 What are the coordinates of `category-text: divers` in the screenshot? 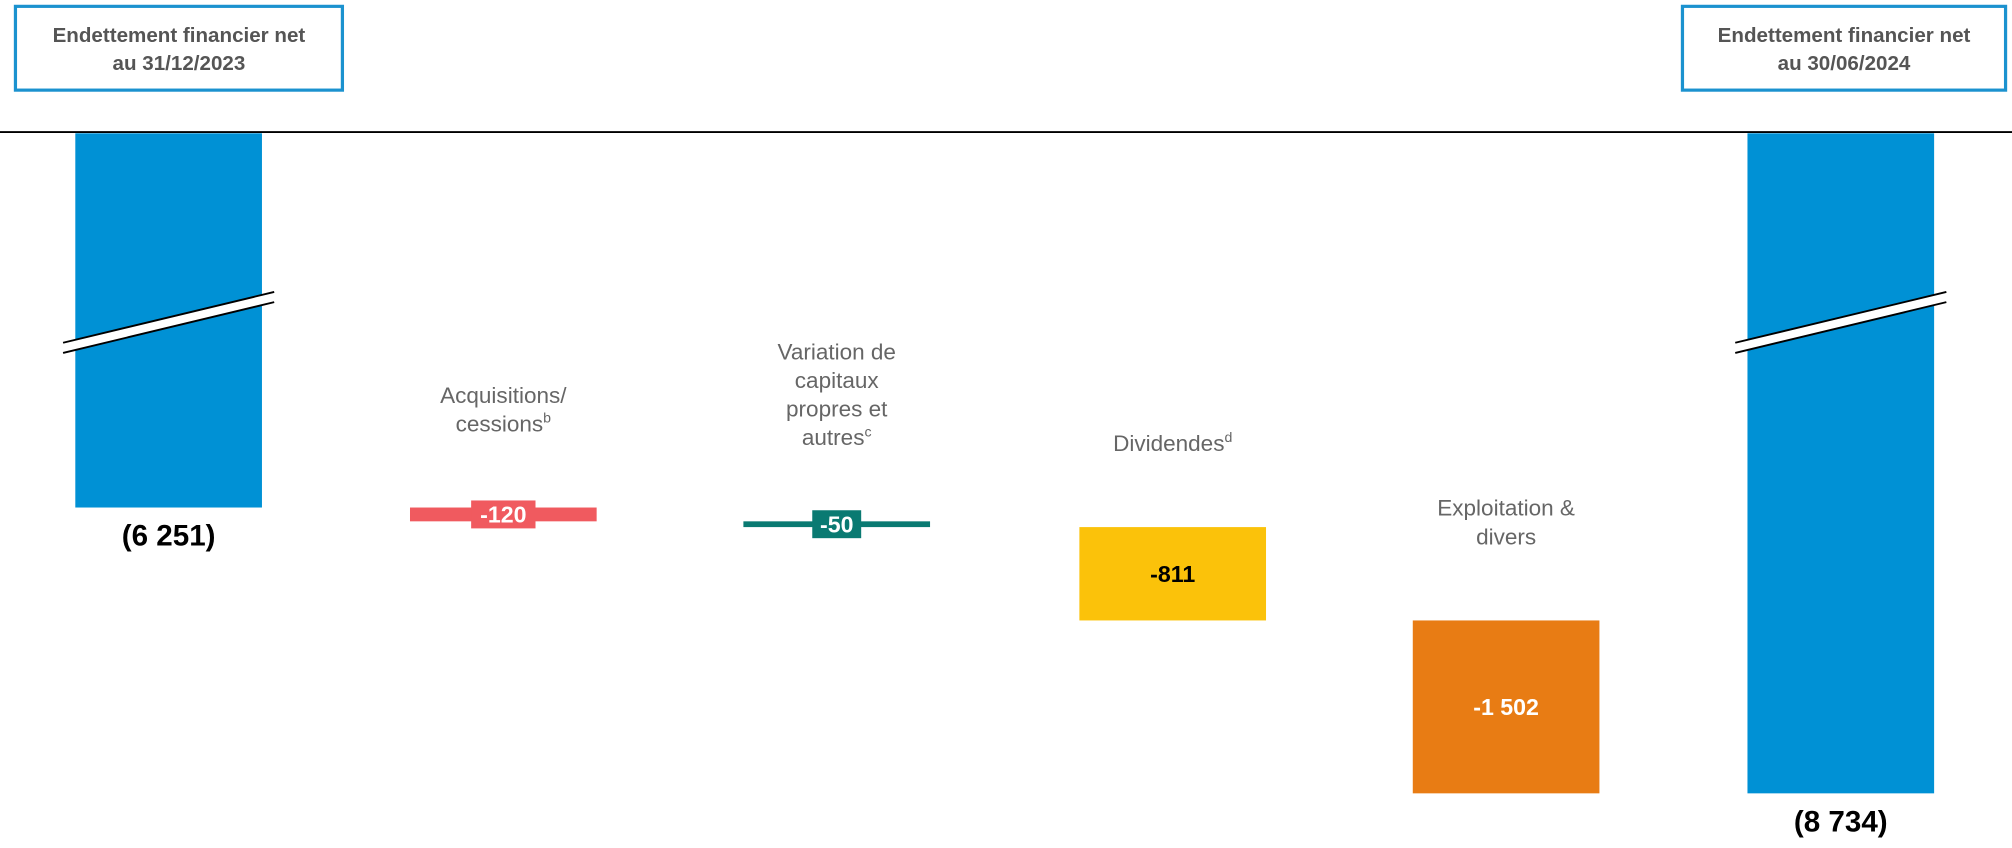 It's located at (1506, 536).